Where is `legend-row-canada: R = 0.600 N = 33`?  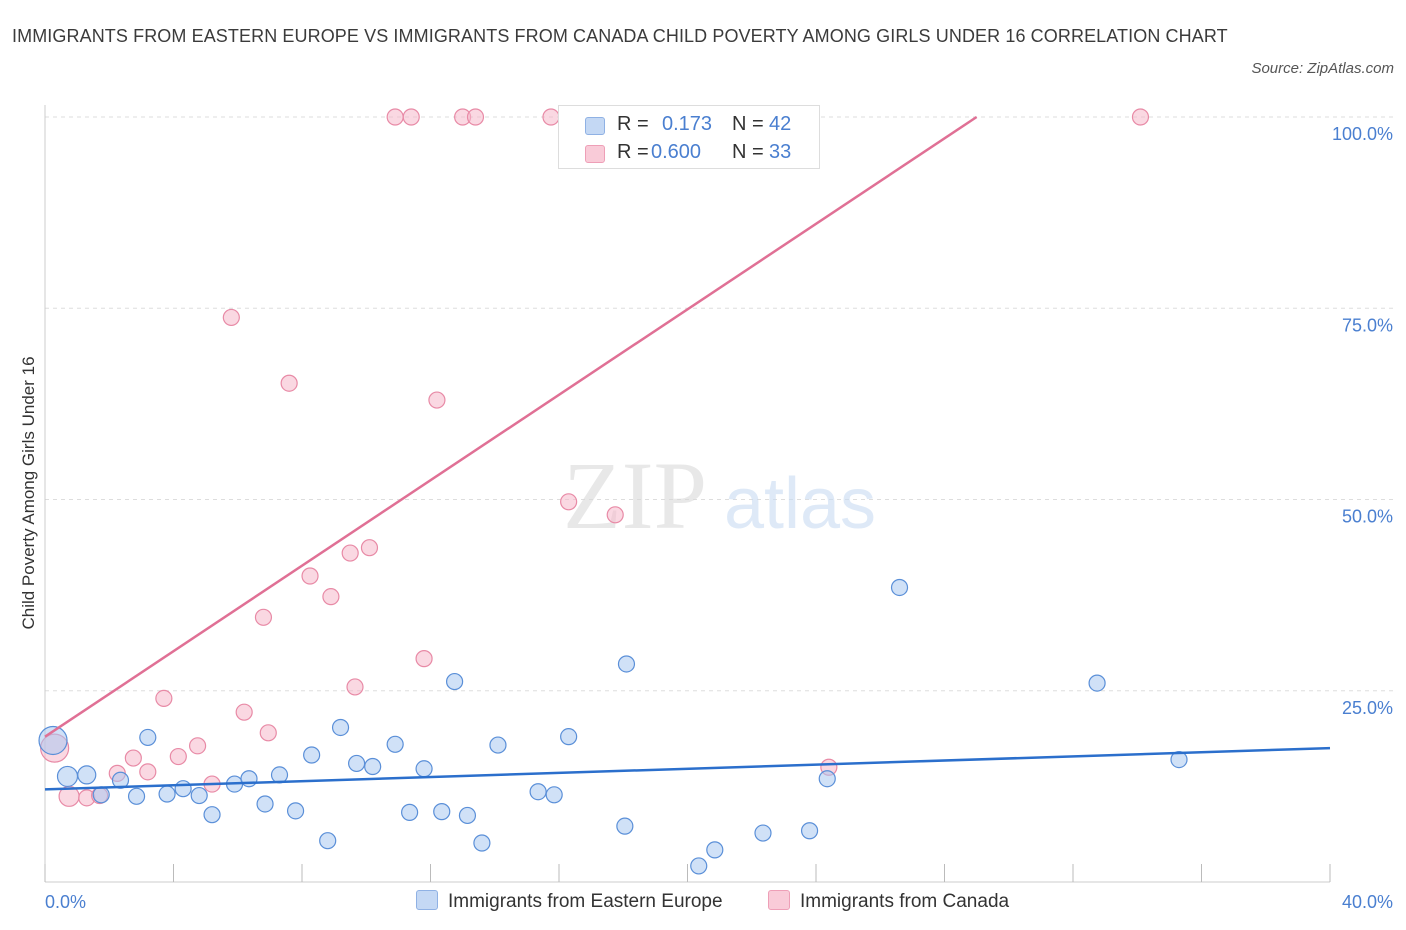
legend-row-canada: R = 0.600 N = 33 is located at coordinates (689, 152).